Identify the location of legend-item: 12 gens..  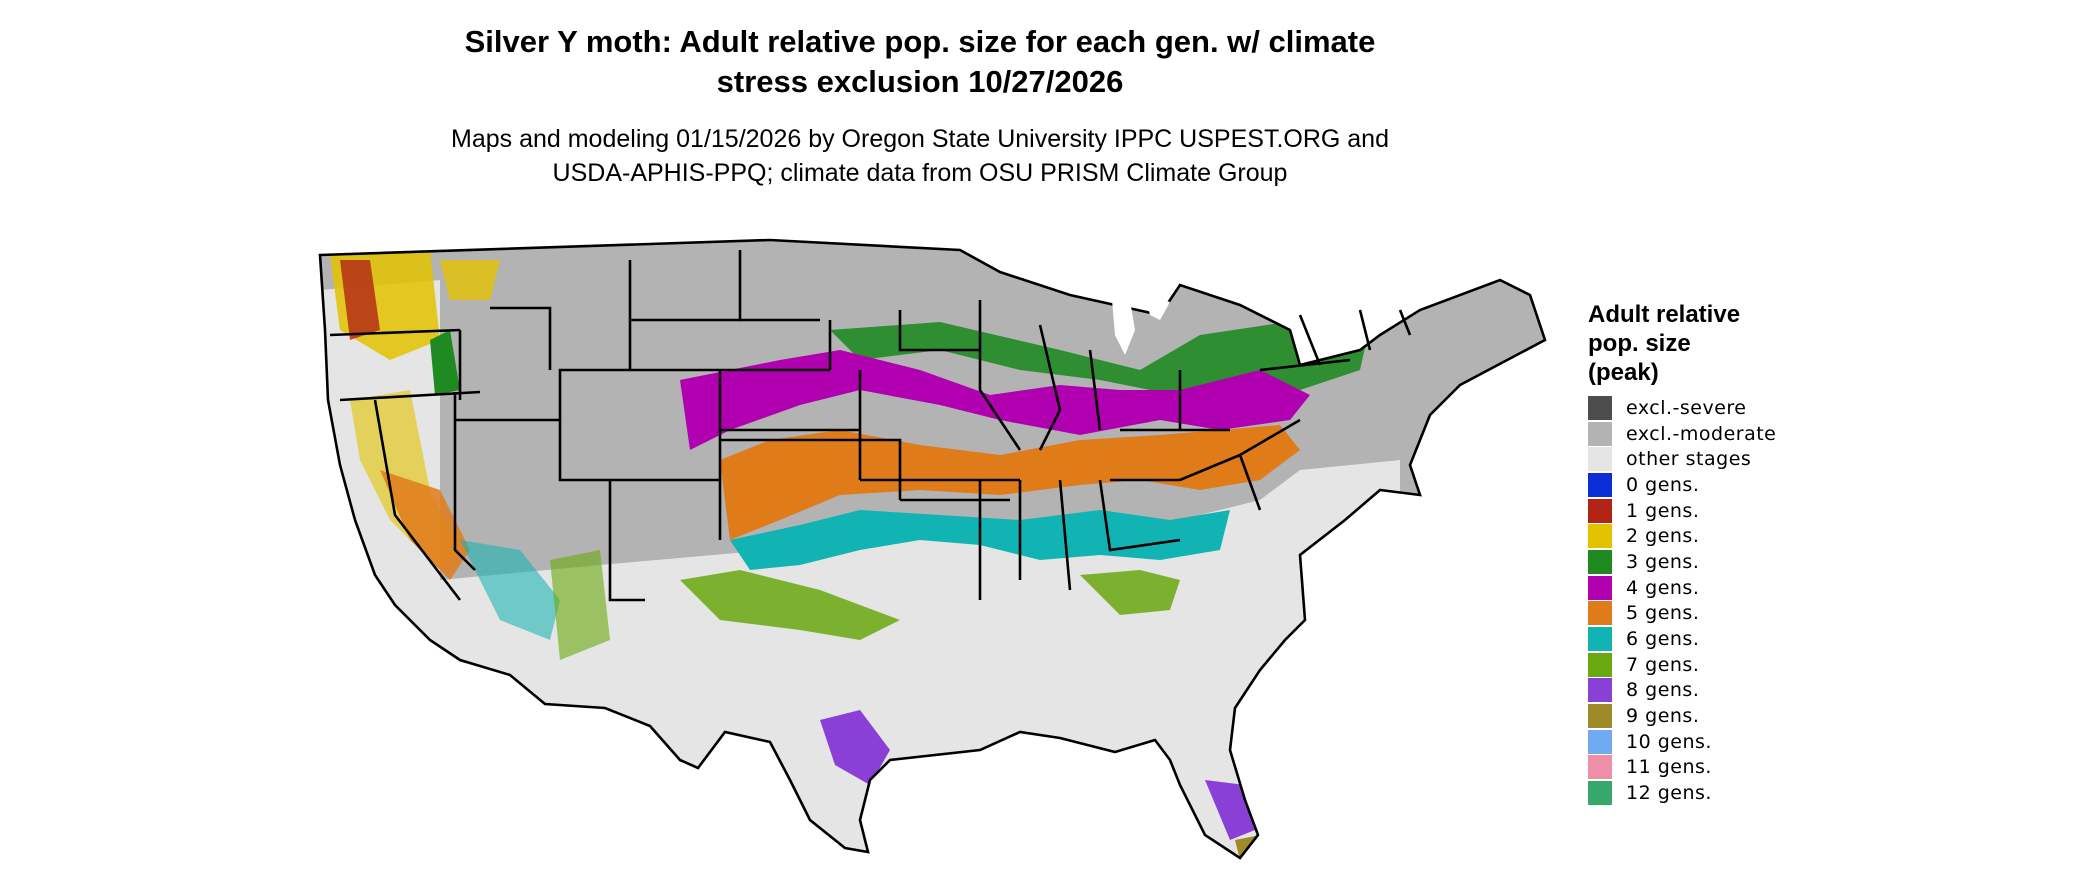
(1738, 793).